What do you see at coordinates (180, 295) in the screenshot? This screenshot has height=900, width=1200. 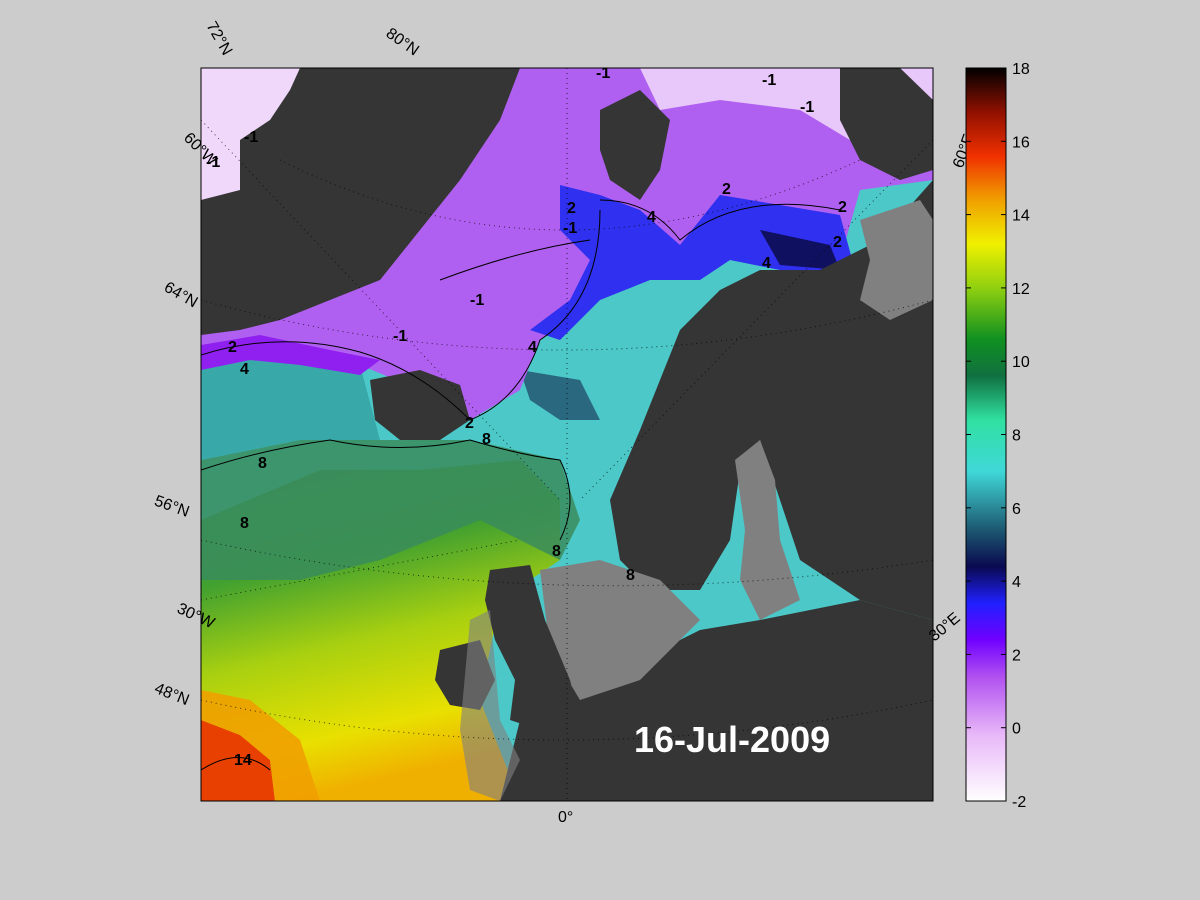 I see `lat-label-64n: 64°N` at bounding box center [180, 295].